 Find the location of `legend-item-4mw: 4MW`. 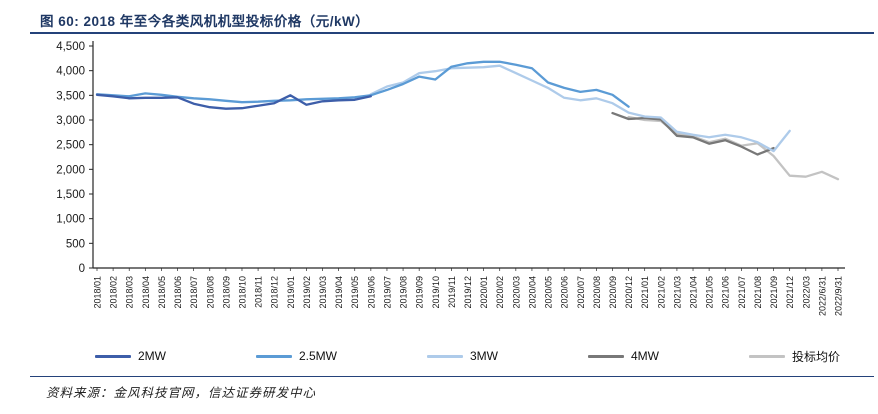

legend-item-4mw: 4MW is located at coordinates (623, 356).